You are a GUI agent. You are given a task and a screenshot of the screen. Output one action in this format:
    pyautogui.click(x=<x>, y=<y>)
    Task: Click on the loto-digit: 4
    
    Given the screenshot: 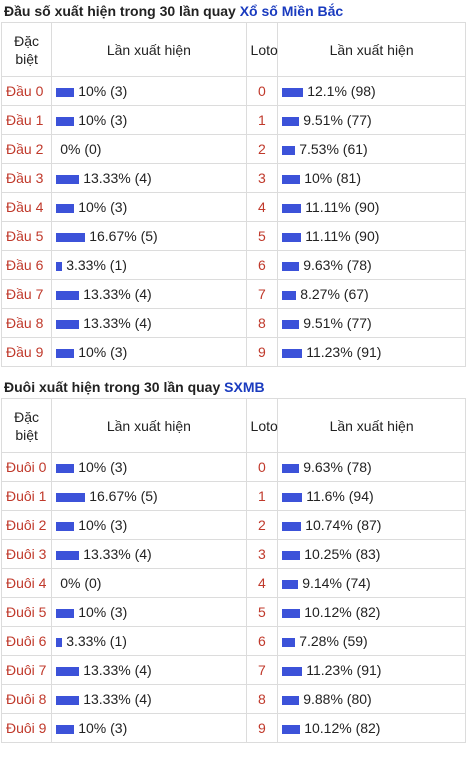 What is the action you would take?
    pyautogui.click(x=262, y=207)
    